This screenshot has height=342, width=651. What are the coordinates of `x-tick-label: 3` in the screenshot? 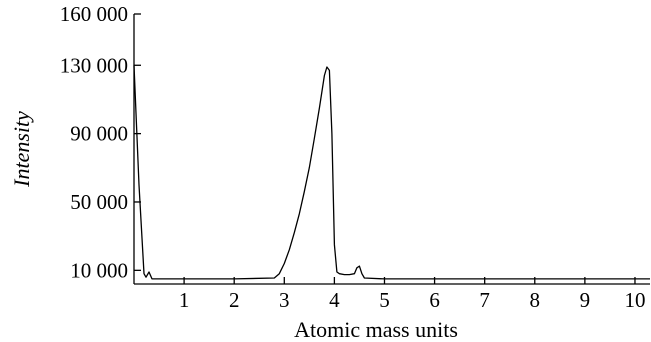 It's located at (284, 300).